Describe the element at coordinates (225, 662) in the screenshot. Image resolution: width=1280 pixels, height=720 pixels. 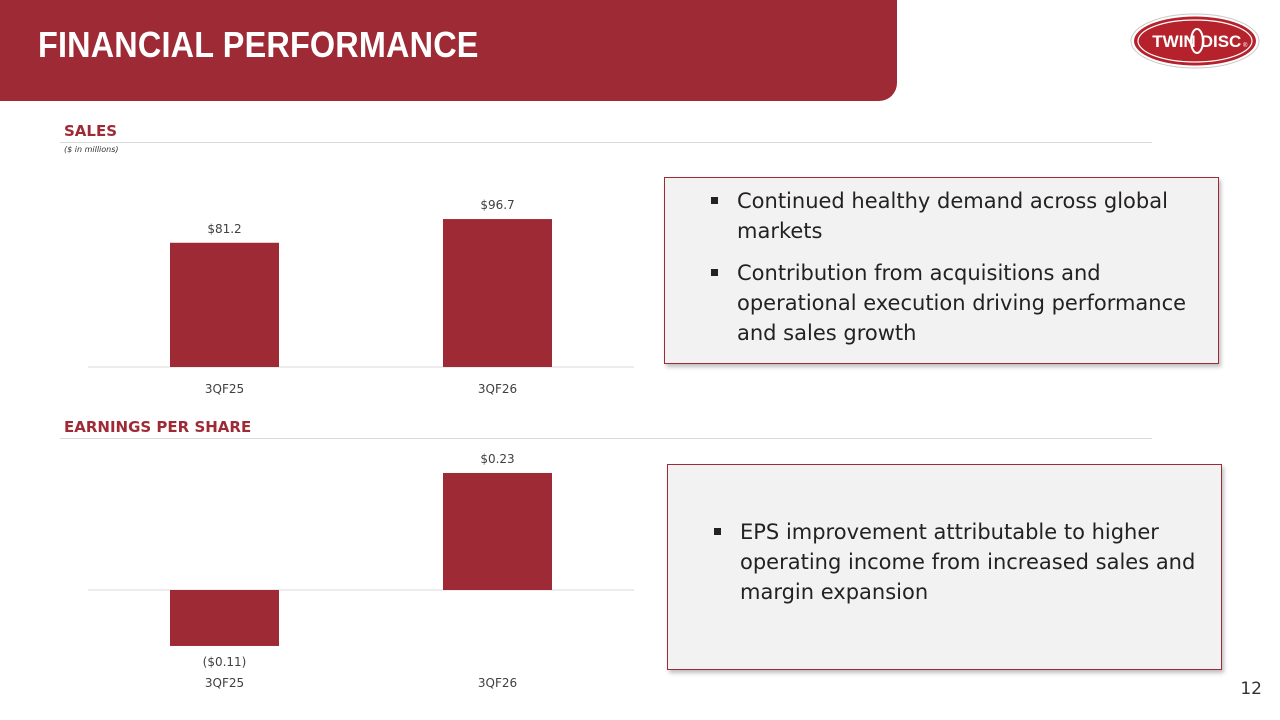
I see `eps-data-label: ($0.11)` at that location.